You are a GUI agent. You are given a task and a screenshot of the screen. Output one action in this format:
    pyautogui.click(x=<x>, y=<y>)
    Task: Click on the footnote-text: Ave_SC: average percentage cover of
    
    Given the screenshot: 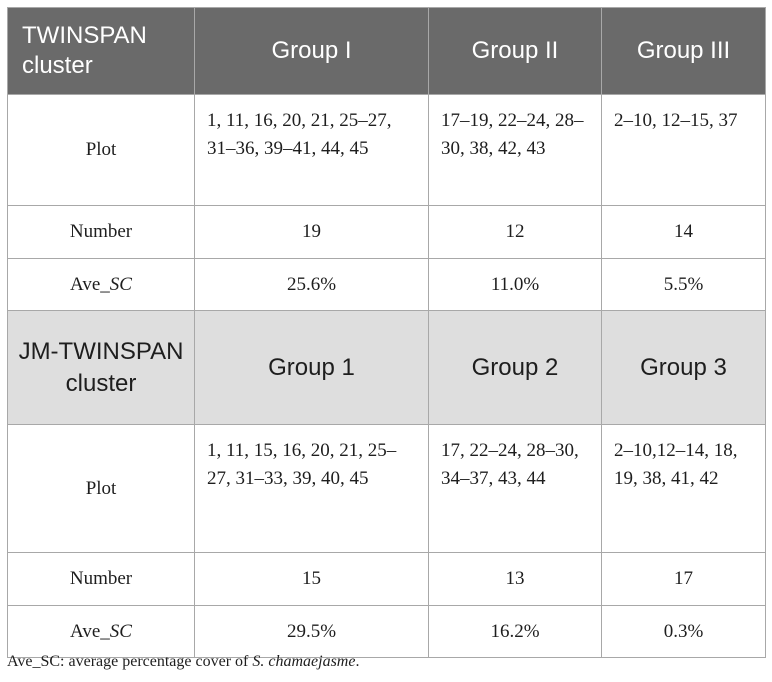 What is the action you would take?
    pyautogui.click(x=130, y=661)
    